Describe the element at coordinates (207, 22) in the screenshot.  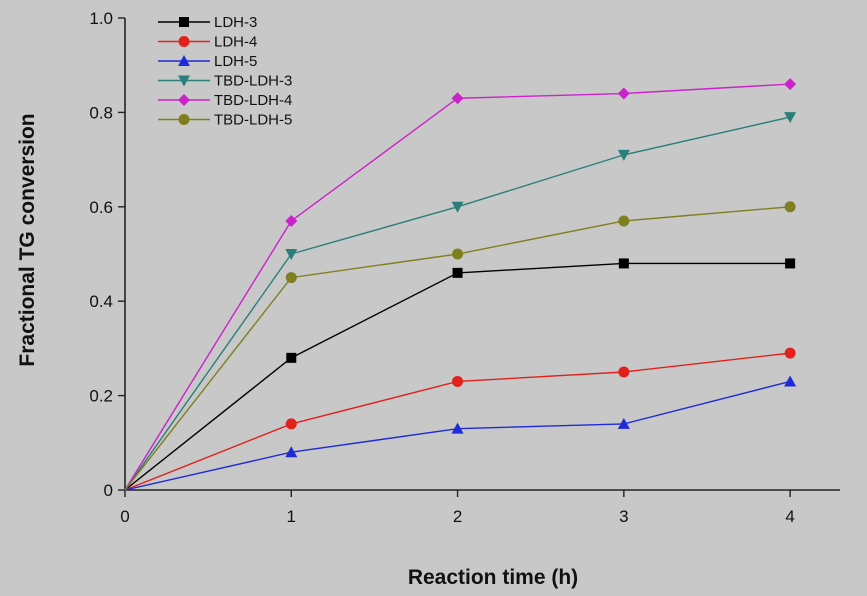
I see `legend-item-ldh-3: LDH-3` at that location.